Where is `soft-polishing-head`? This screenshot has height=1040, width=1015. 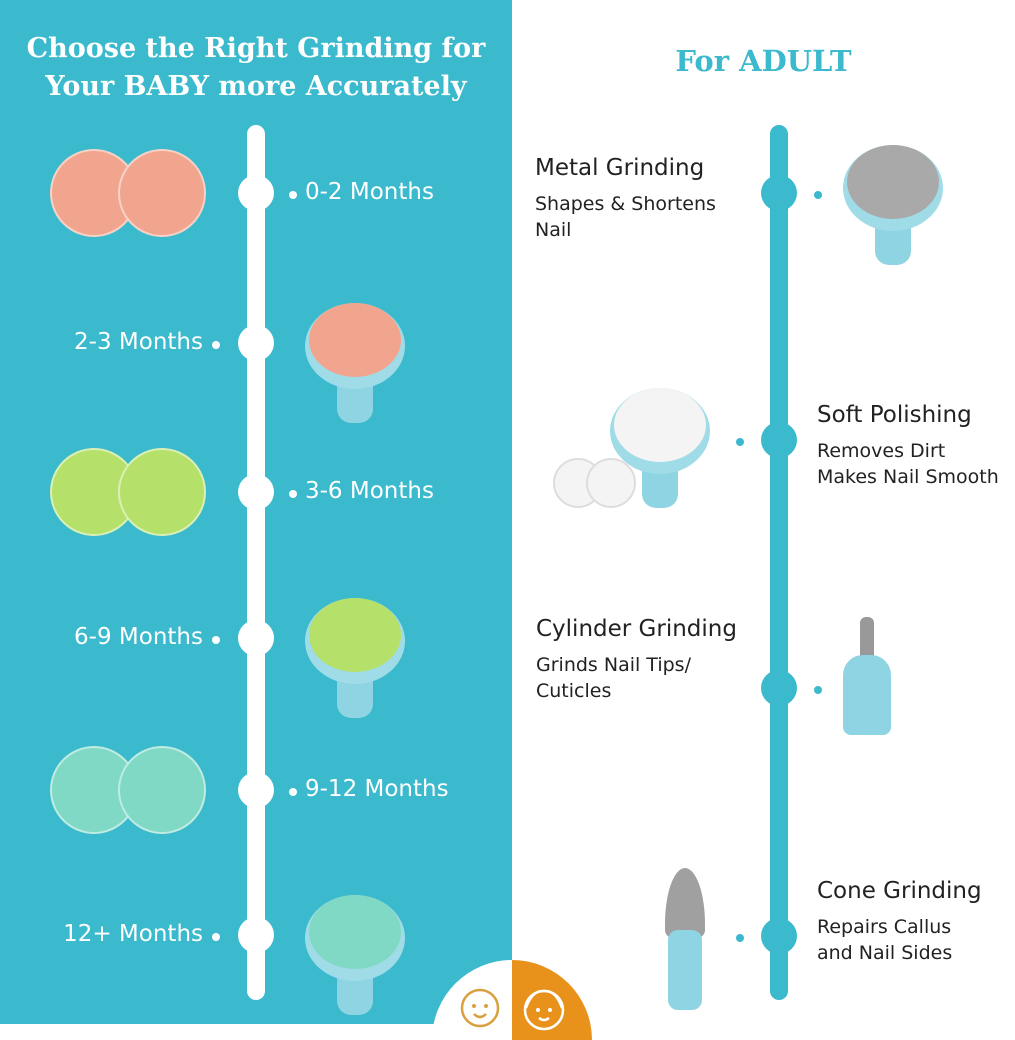 soft-polishing-head is located at coordinates (660, 448).